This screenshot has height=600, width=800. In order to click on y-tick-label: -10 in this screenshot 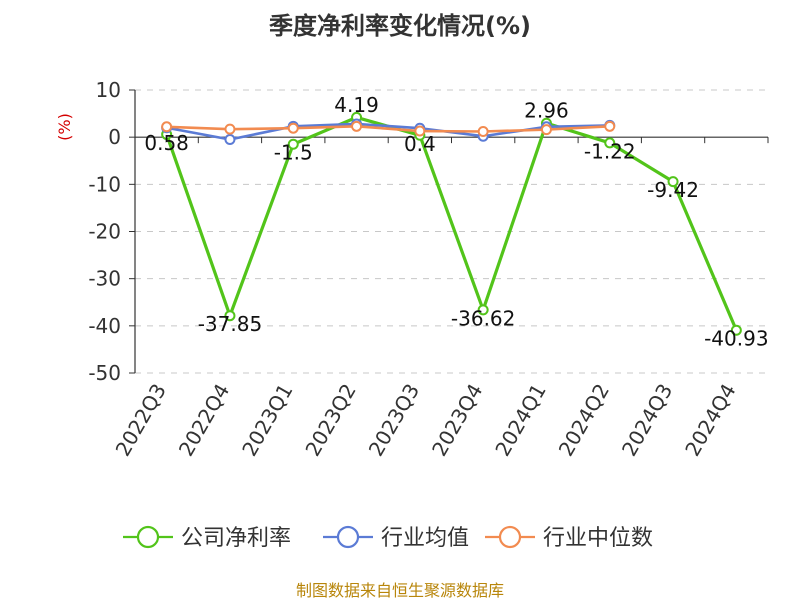, I will do `click(104, 184)`.